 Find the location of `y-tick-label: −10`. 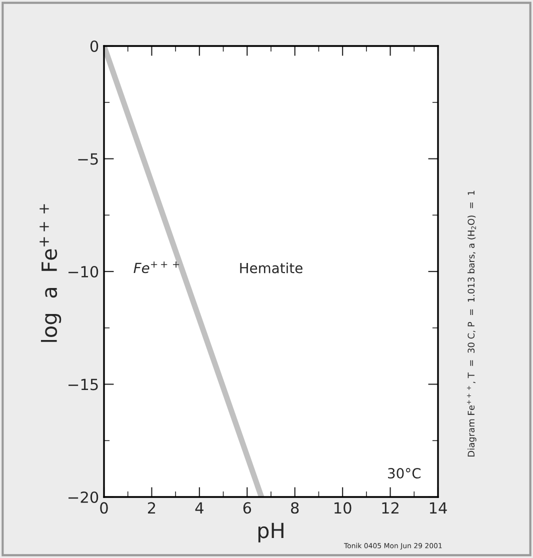

y-tick-label: −10 is located at coordinates (83, 272).